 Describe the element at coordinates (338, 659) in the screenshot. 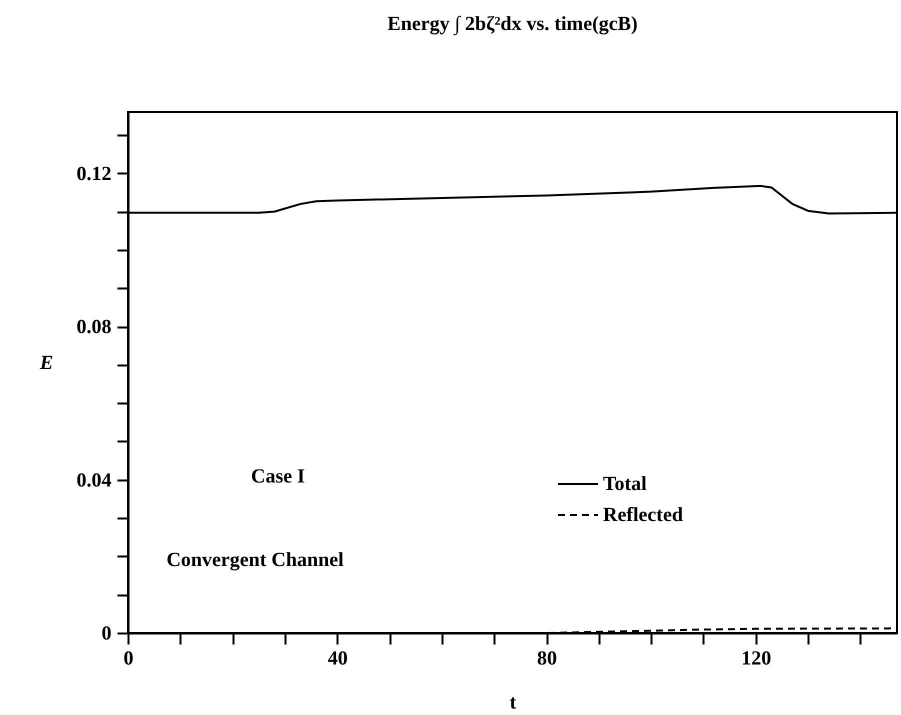

I see `x-tick-label: 40` at that location.